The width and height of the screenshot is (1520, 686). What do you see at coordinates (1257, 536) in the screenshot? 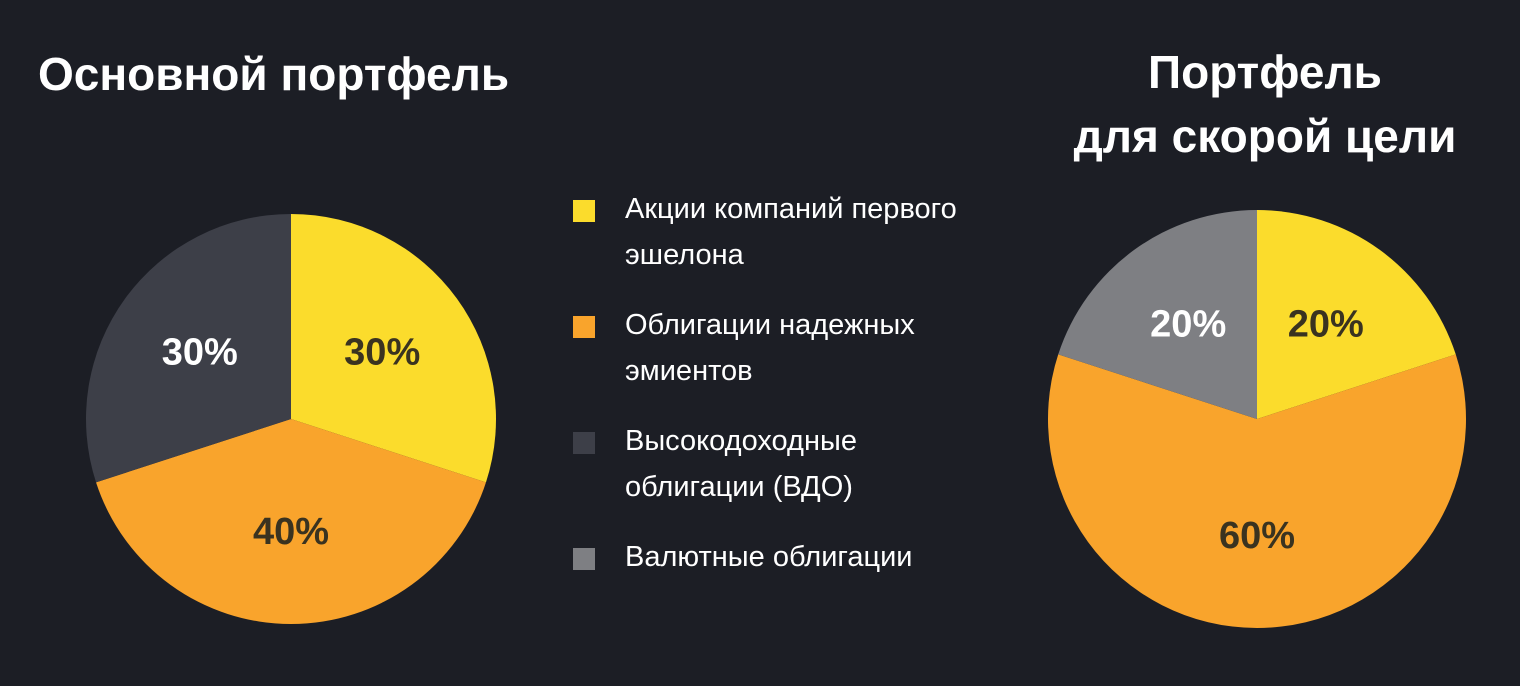
I see `short-goal-portfolio-slice-label-1: 60%` at bounding box center [1257, 536].